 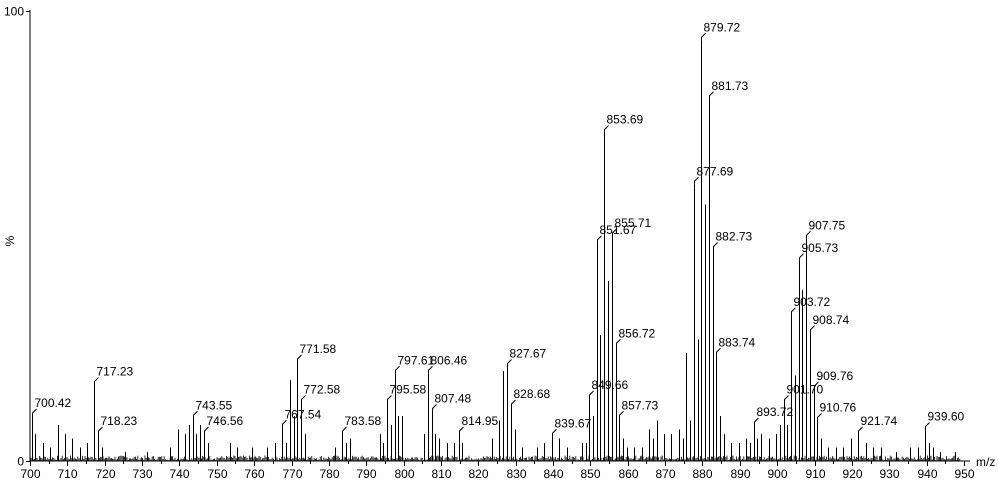 I want to click on peak-label-718.23: 718.23, so click(x=119, y=421).